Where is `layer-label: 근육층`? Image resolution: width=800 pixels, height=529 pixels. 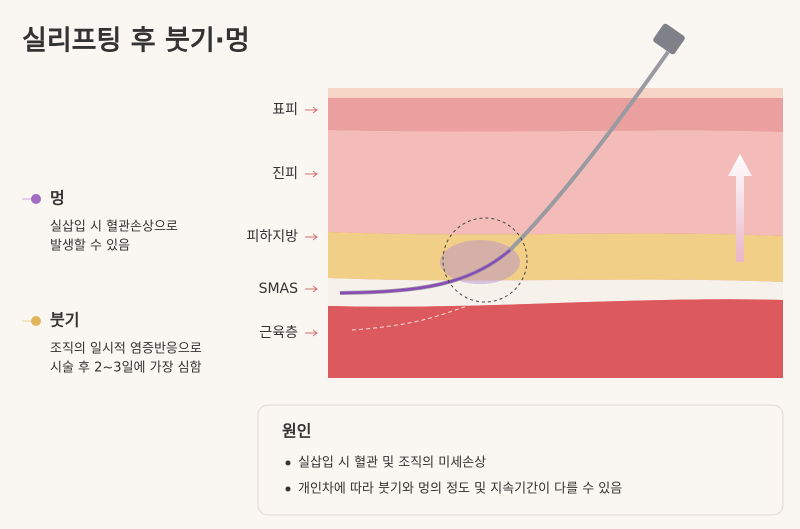
layer-label: 근육층 is located at coordinates (278, 333).